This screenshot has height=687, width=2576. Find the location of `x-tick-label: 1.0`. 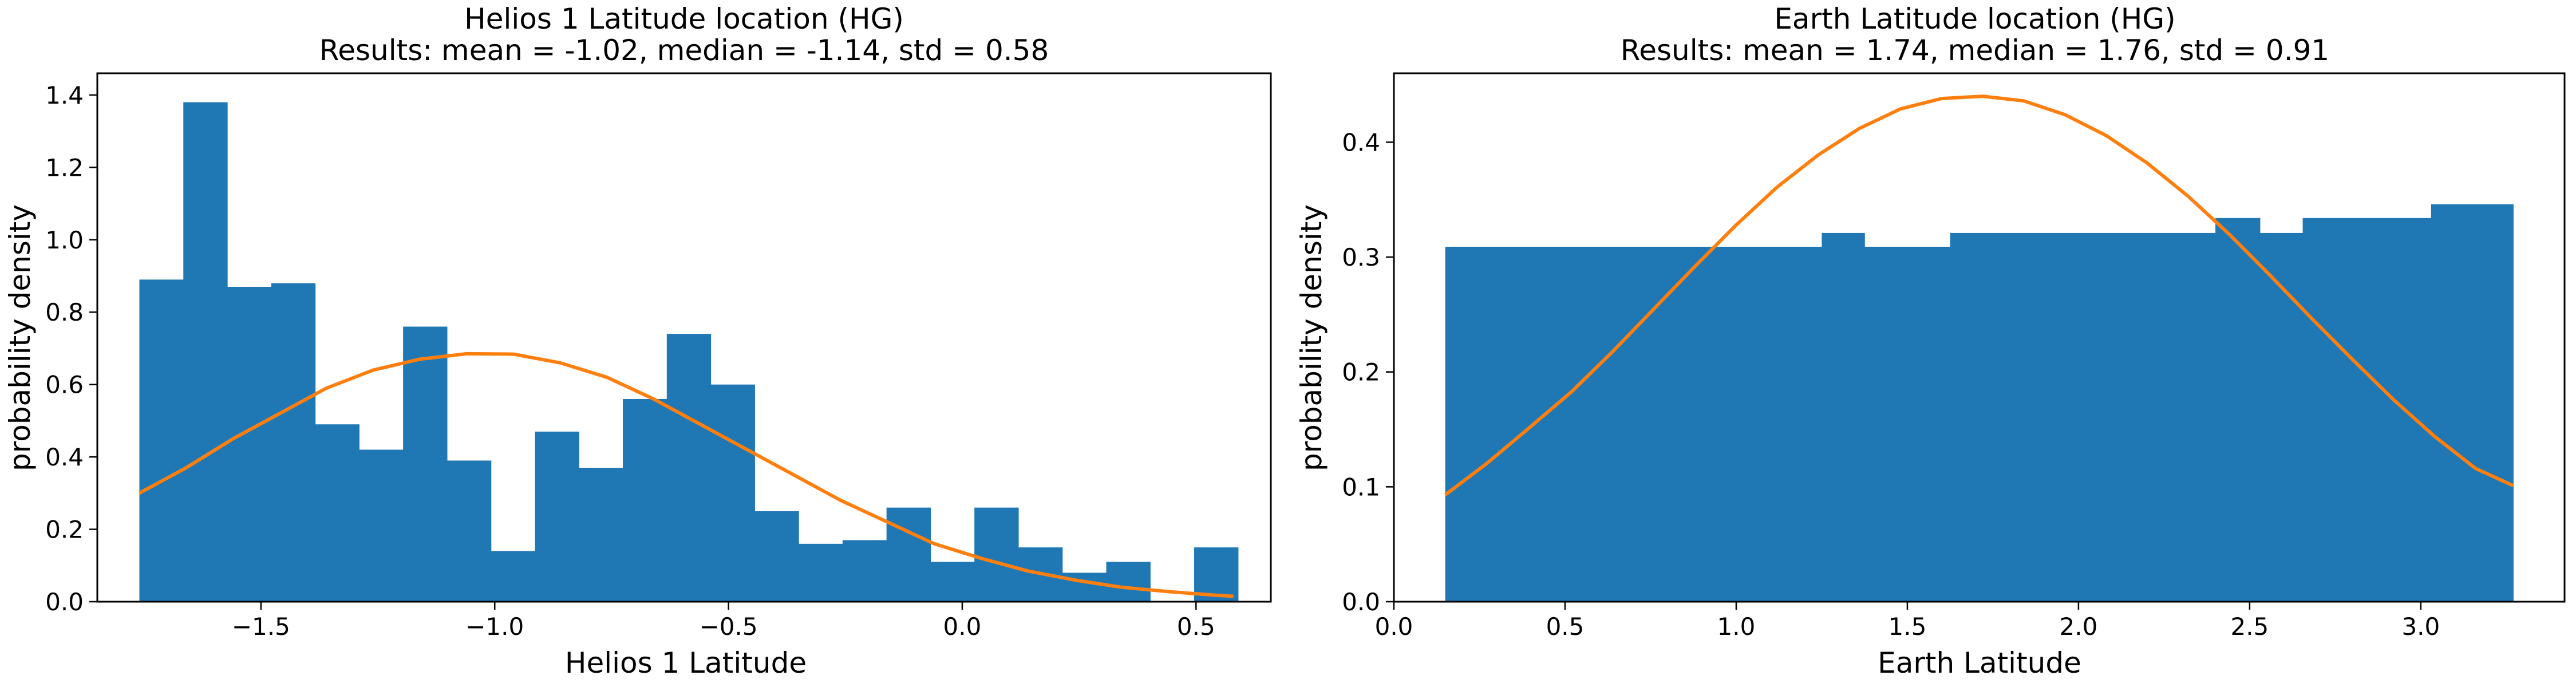

x-tick-label: 1.0 is located at coordinates (1736, 627).